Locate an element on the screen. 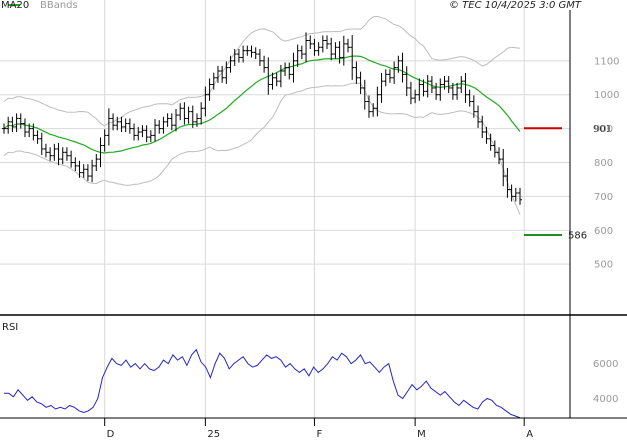 The image size is (627, 440). source-timestamp: © TEC 10/4/2025 3:0 GMT is located at coordinates (515, 5).